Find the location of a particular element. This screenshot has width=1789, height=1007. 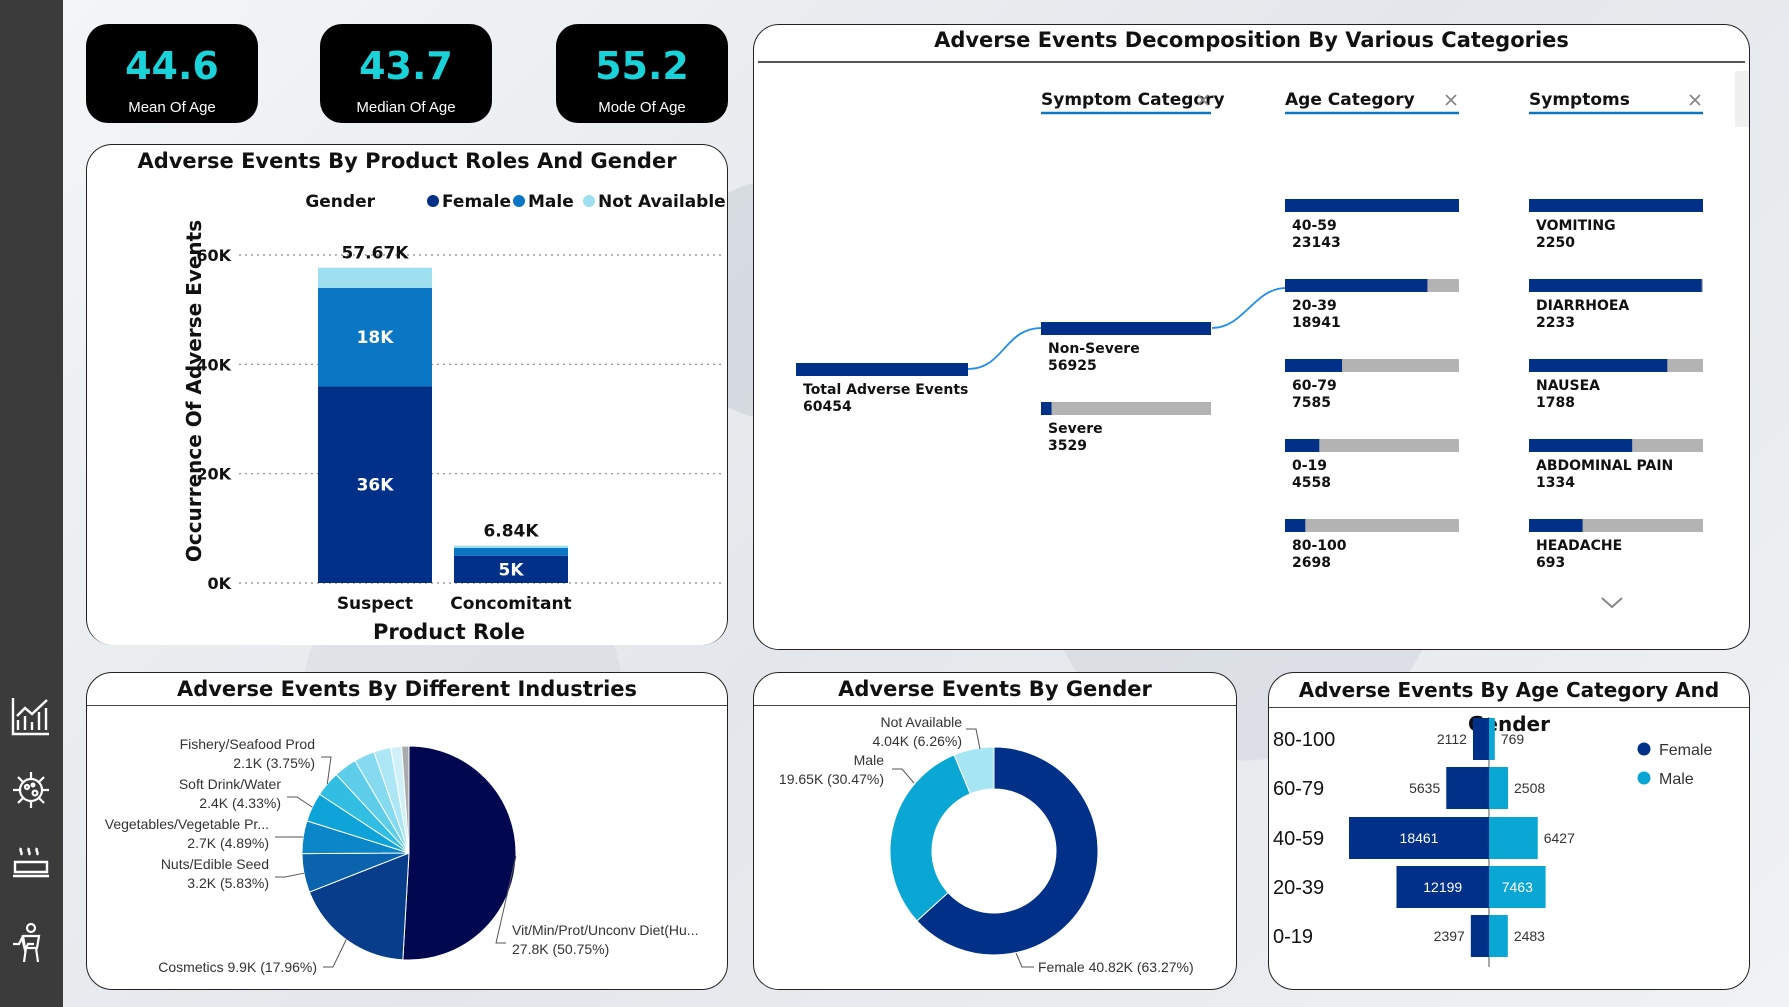

scroll-track is located at coordinates (1742, 99).